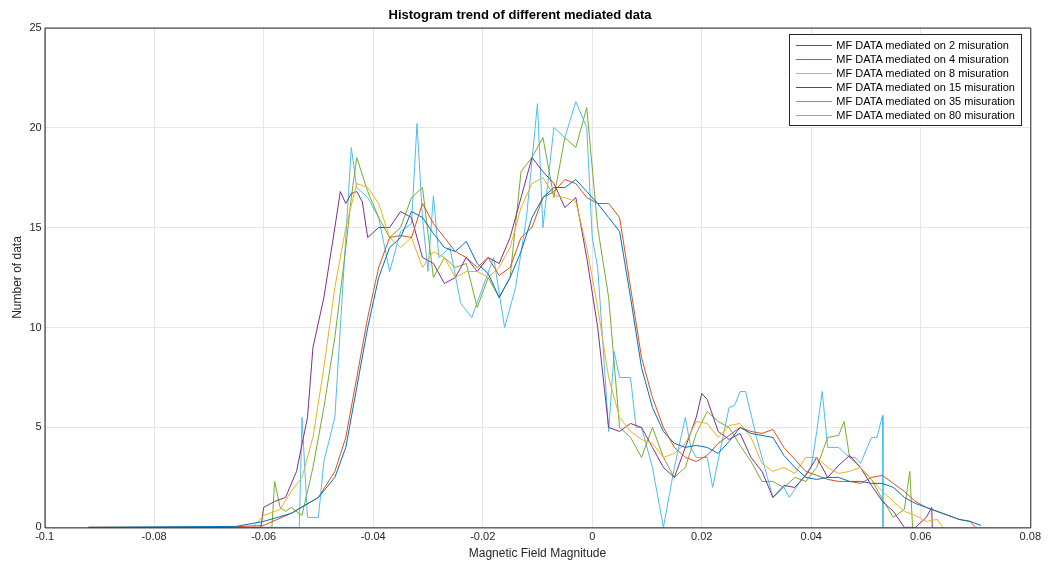  Describe the element at coordinates (45, 536) in the screenshot. I see `x-tick-label: -0.1` at that location.